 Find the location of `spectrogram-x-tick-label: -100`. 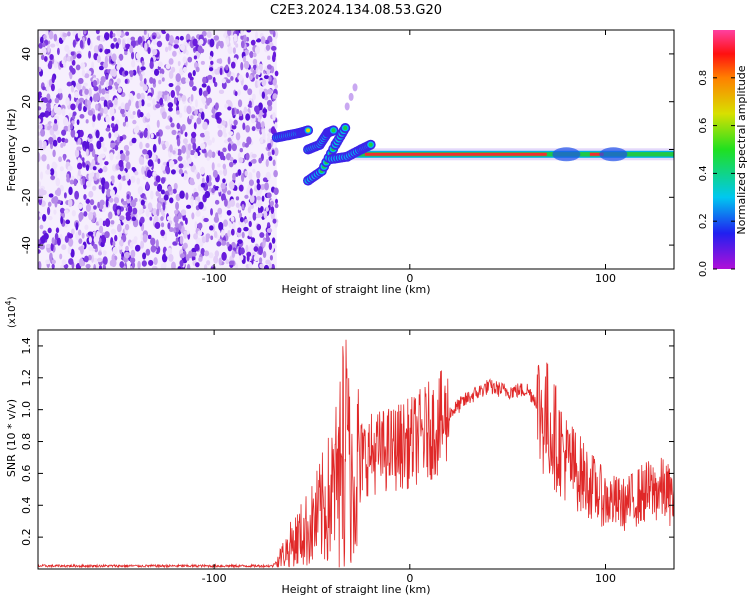

spectrogram-x-tick-label: -100 is located at coordinates (214, 278).